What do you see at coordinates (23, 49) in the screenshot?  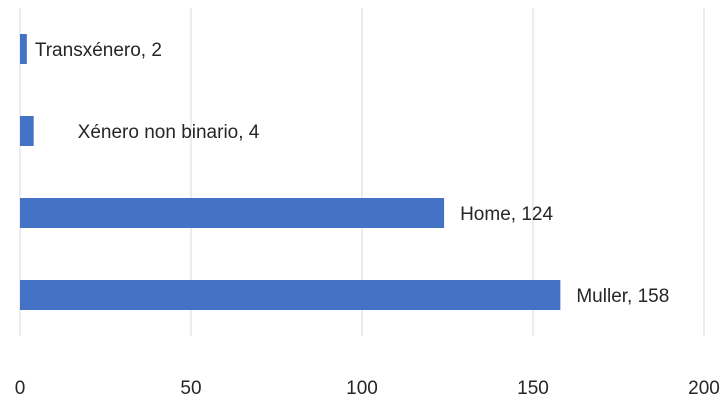 I see `bar-transxenero` at bounding box center [23, 49].